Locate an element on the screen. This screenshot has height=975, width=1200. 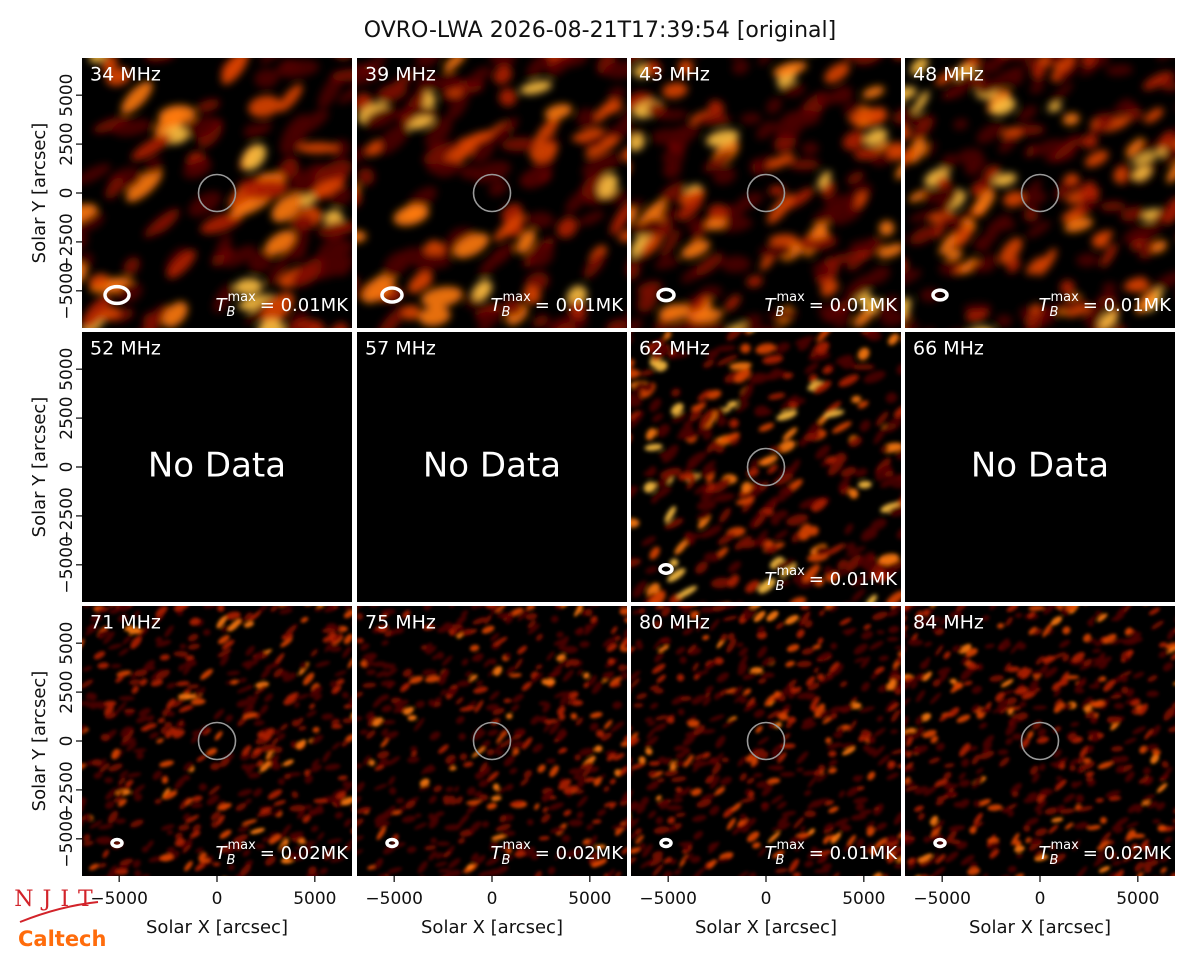
x-tick-label: 5000 is located at coordinates (314, 899).